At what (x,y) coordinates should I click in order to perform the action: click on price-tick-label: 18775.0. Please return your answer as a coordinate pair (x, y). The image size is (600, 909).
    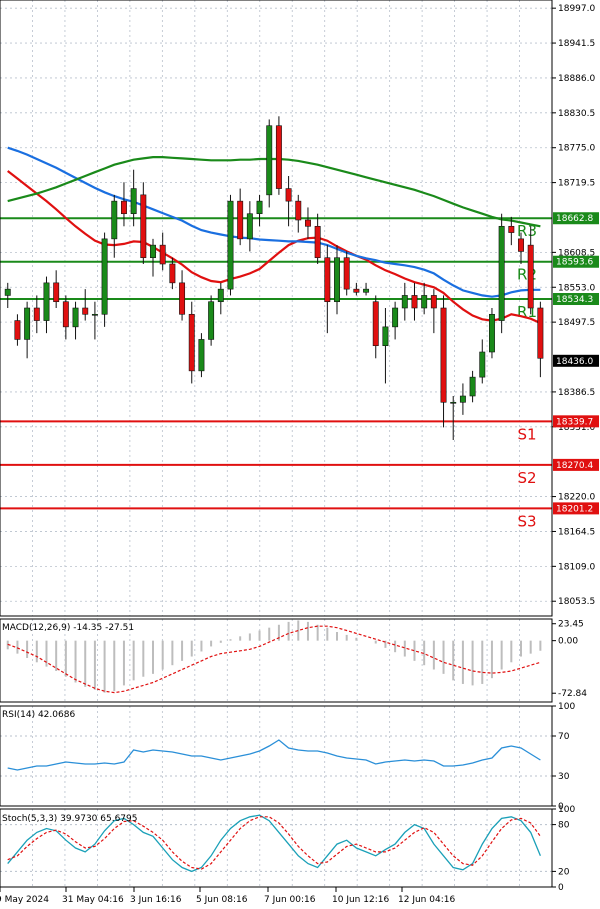
    Looking at the image, I should click on (576, 149).